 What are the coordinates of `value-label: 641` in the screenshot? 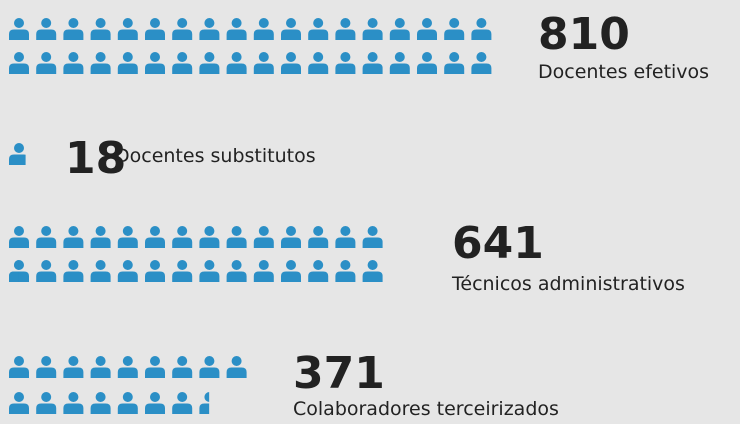 It's located at (498, 243).